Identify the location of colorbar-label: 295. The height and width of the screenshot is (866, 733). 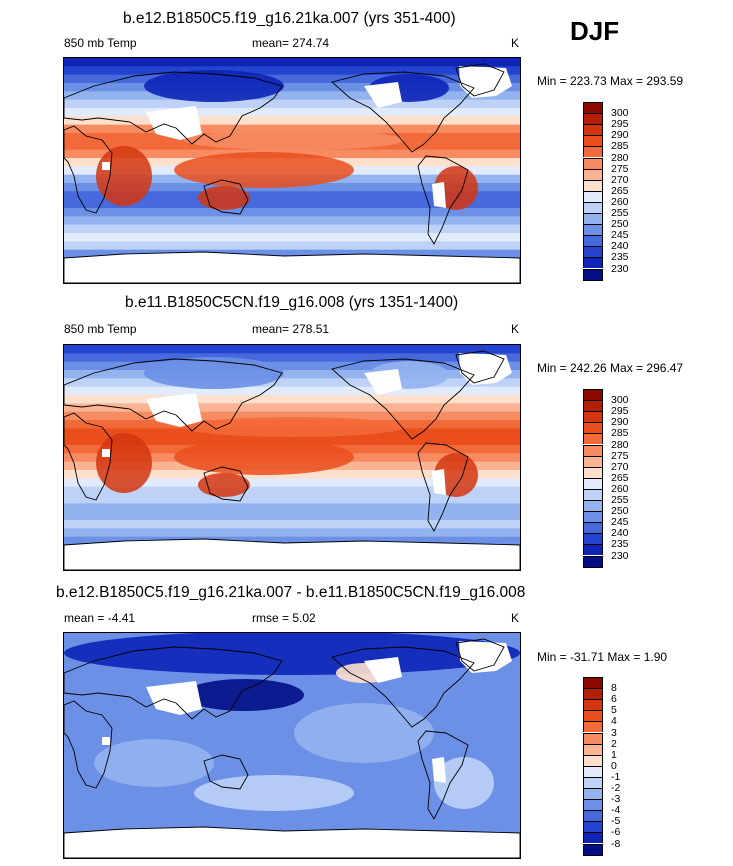
(620, 124).